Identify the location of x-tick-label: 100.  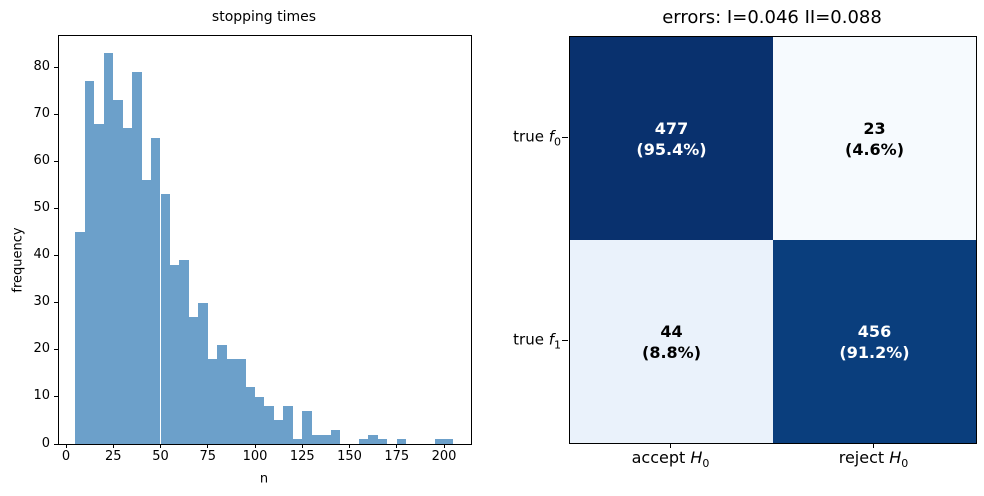
(255, 456).